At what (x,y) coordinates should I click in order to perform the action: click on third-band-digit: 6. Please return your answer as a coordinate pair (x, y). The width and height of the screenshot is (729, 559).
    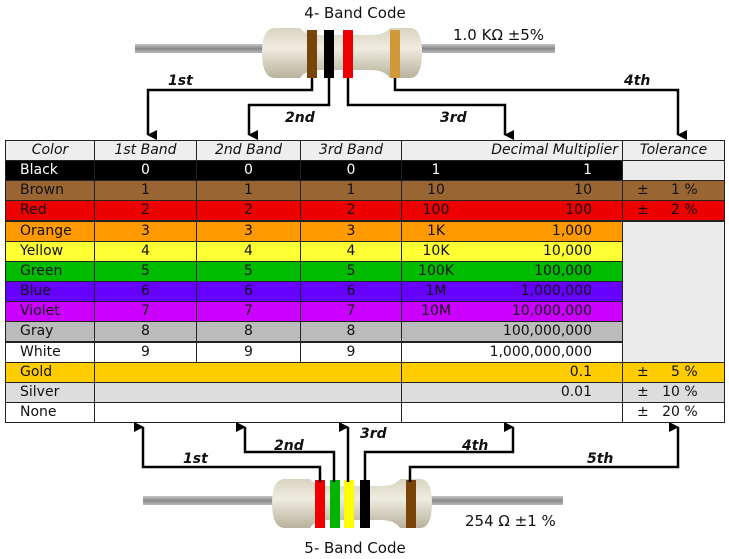
    Looking at the image, I should click on (351, 291).